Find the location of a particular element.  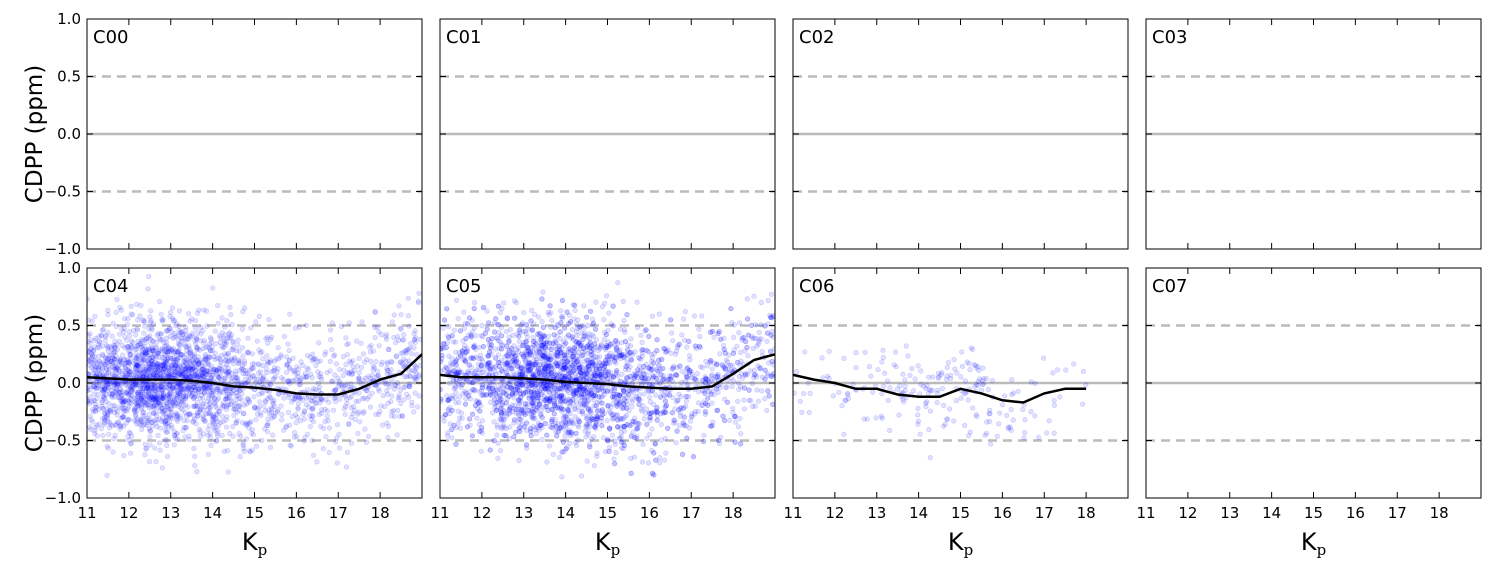

panel-label: C02 is located at coordinates (816, 37).